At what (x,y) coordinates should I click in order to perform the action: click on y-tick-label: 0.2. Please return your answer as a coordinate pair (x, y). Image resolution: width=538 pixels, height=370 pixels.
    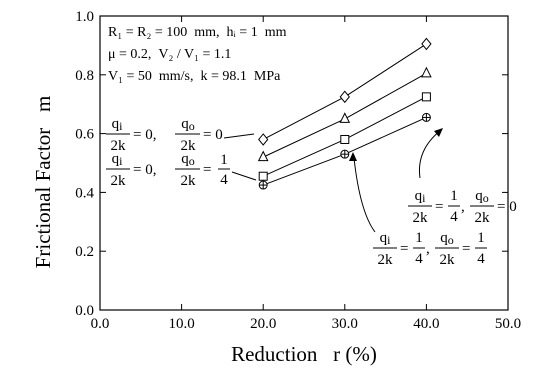
    Looking at the image, I should click on (84, 252).